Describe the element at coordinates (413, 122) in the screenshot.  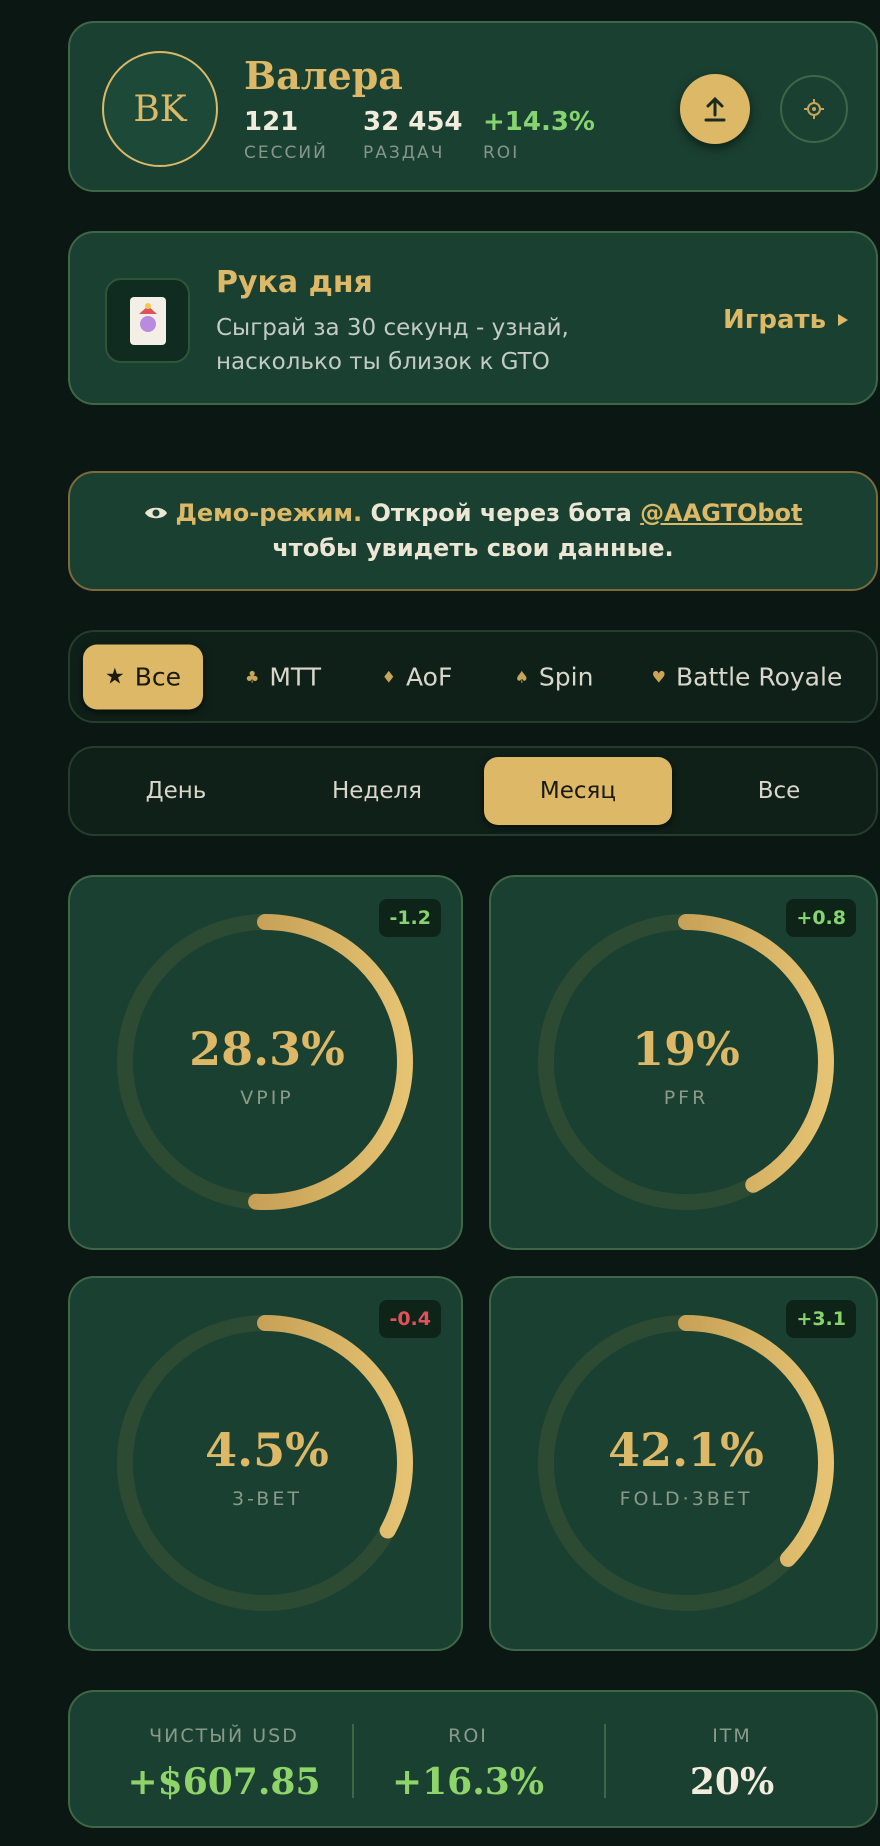
I see `stat-value: 32 454` at that location.